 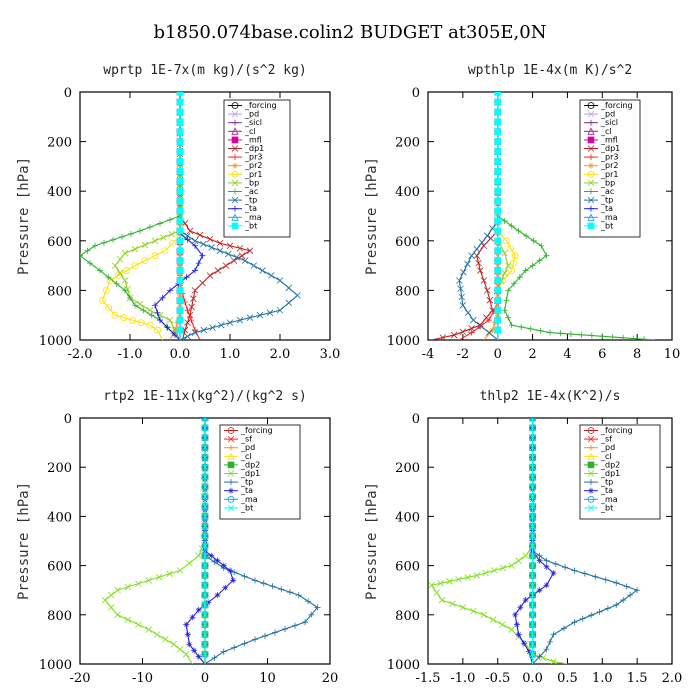 I want to click on legend-label: _forcing, so click(x=616, y=430).